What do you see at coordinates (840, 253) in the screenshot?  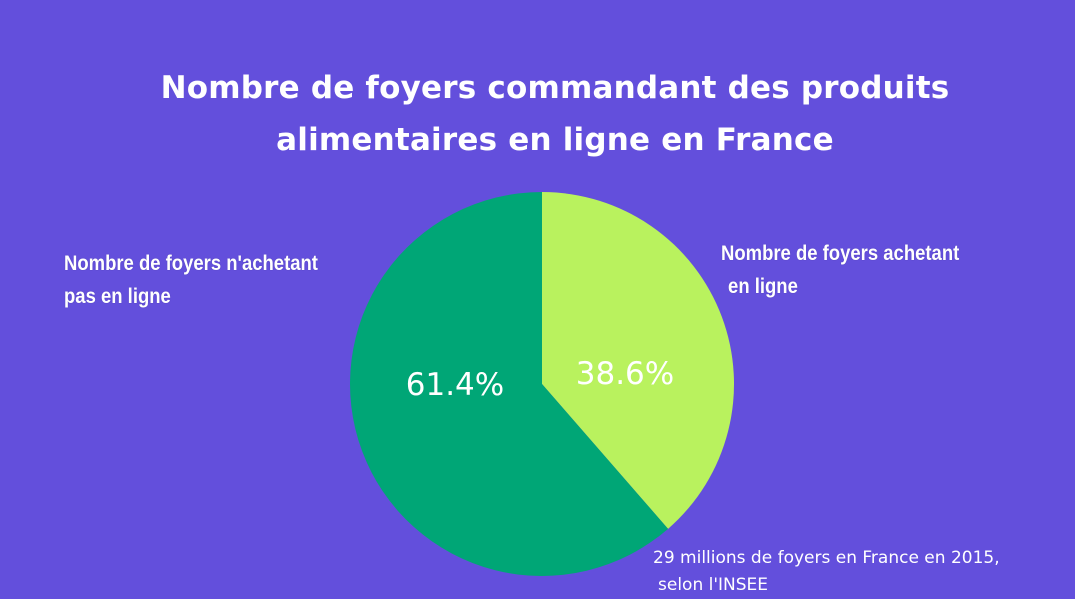 I see `label-buying-online-line-1: Nombre de foyers achetant` at bounding box center [840, 253].